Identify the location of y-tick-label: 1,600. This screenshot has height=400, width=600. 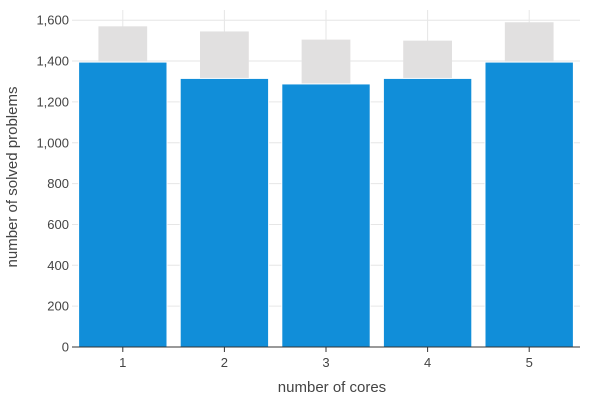
(52, 20).